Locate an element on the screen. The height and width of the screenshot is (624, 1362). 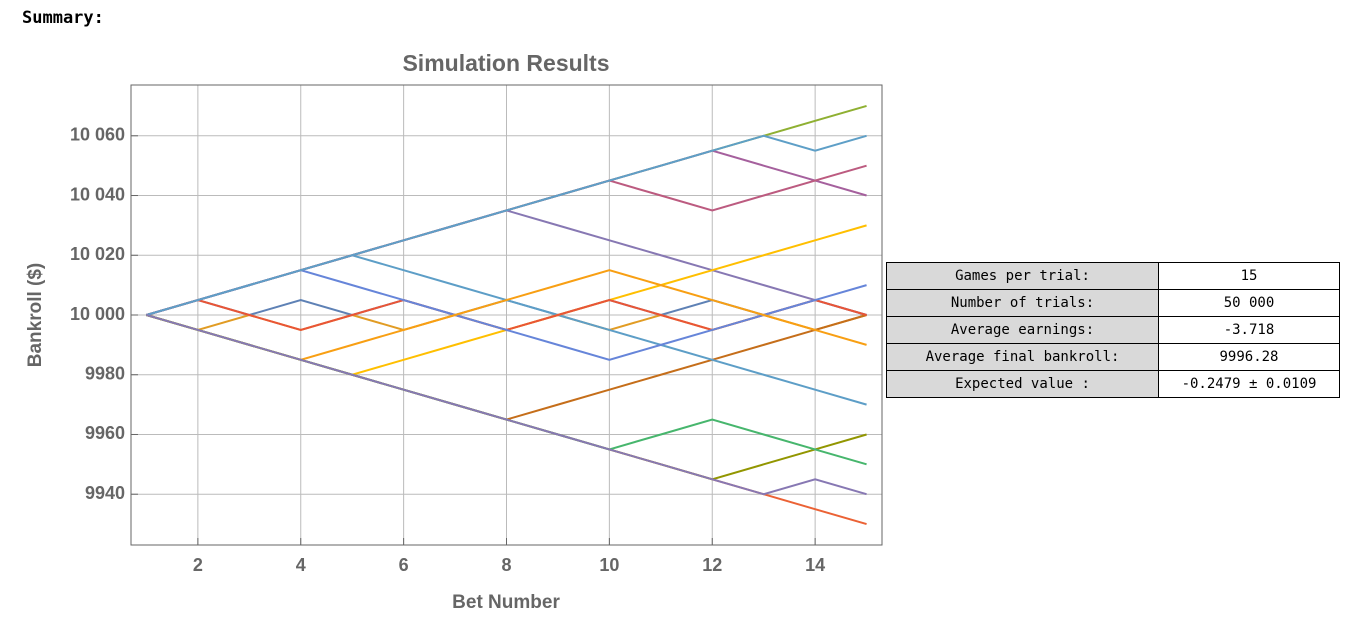
y-tick-label: 9960 is located at coordinates (105, 433).